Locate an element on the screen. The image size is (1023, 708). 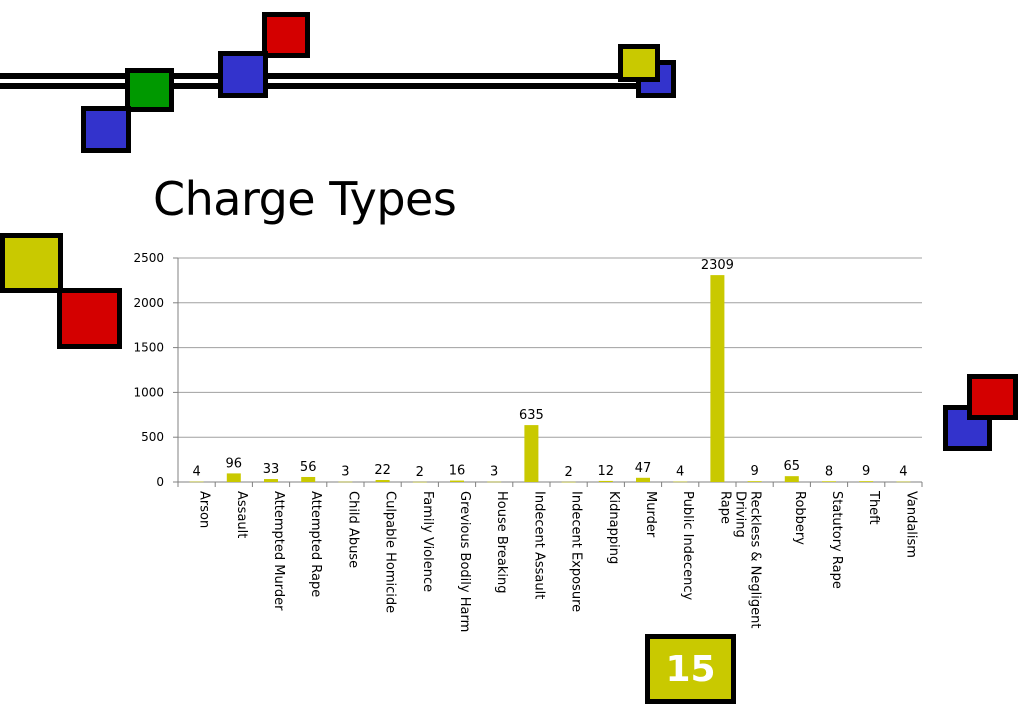
x-tick-label: Vandalism is located at coordinates (910, 524).